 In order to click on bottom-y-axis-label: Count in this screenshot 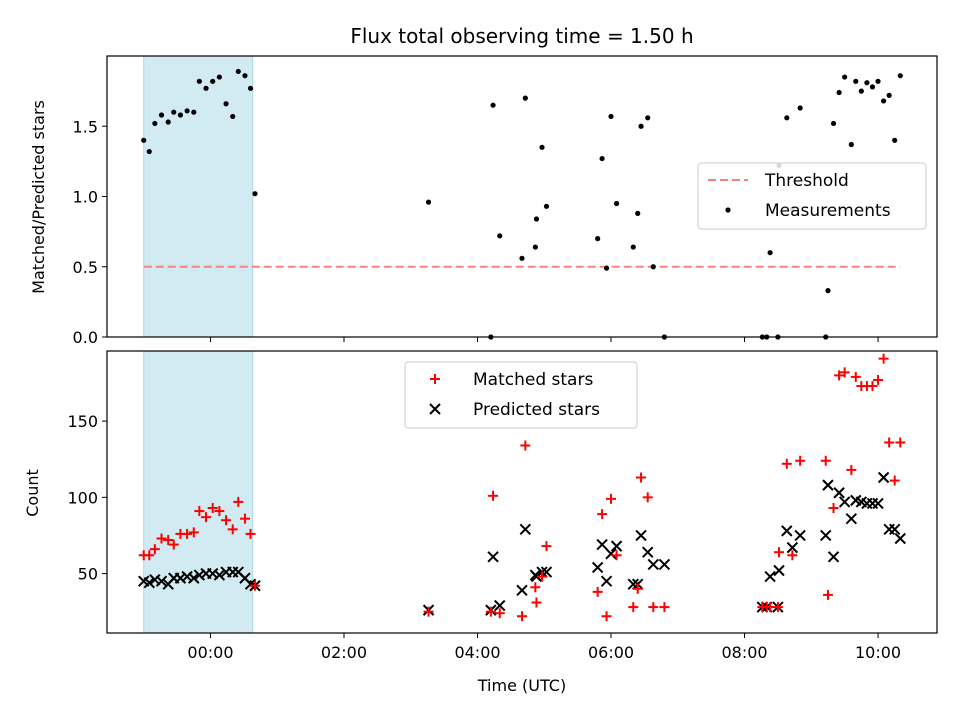, I will do `click(32, 493)`.